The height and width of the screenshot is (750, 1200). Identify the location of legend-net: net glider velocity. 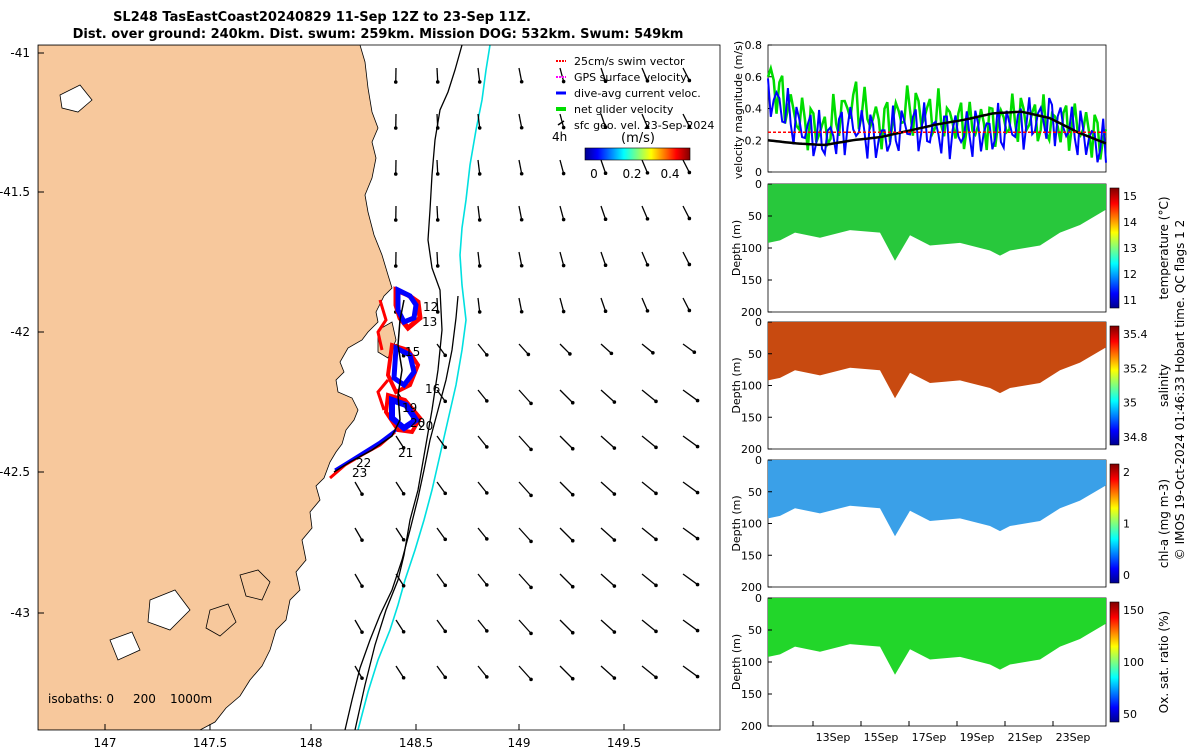
(624, 109).